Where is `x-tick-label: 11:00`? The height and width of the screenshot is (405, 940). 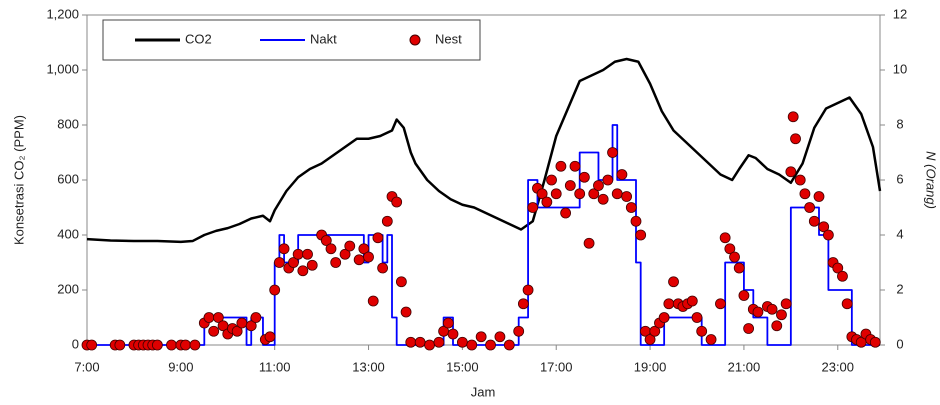
x-tick-label: 11:00 is located at coordinates (275, 366).